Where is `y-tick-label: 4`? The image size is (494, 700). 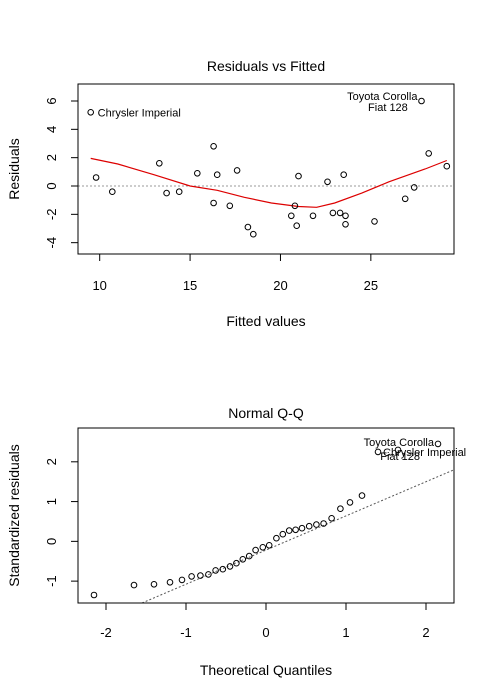 y-tick-label: 4 is located at coordinates (51, 129).